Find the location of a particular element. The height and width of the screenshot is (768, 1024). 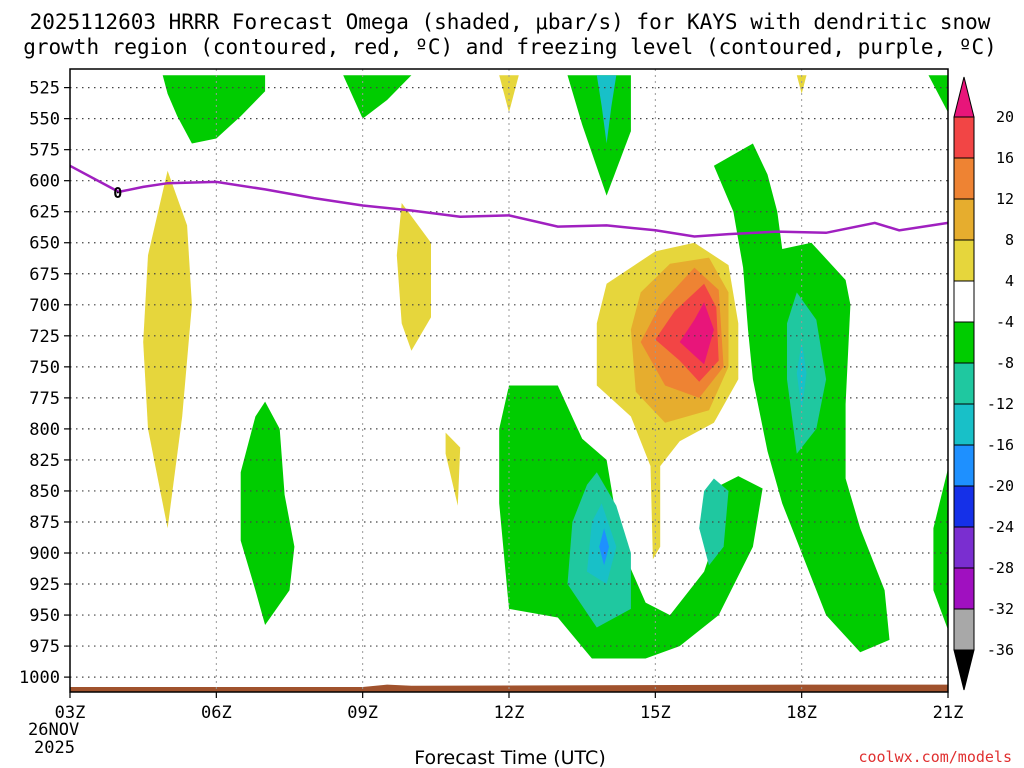

x-tick-label-03Z: 03Z is located at coordinates (70, 713).